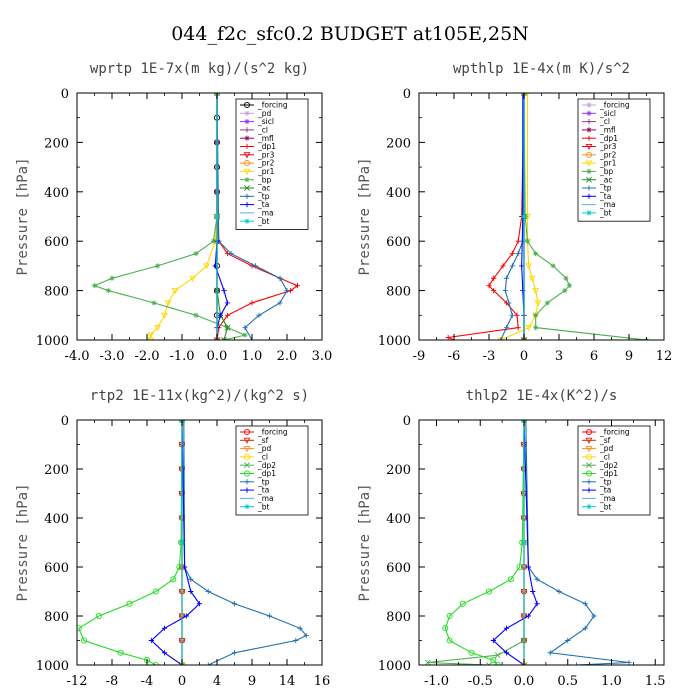 This screenshot has height=700, width=700. What do you see at coordinates (605, 506) in the screenshot?
I see `legend-entry: _bt` at bounding box center [605, 506].